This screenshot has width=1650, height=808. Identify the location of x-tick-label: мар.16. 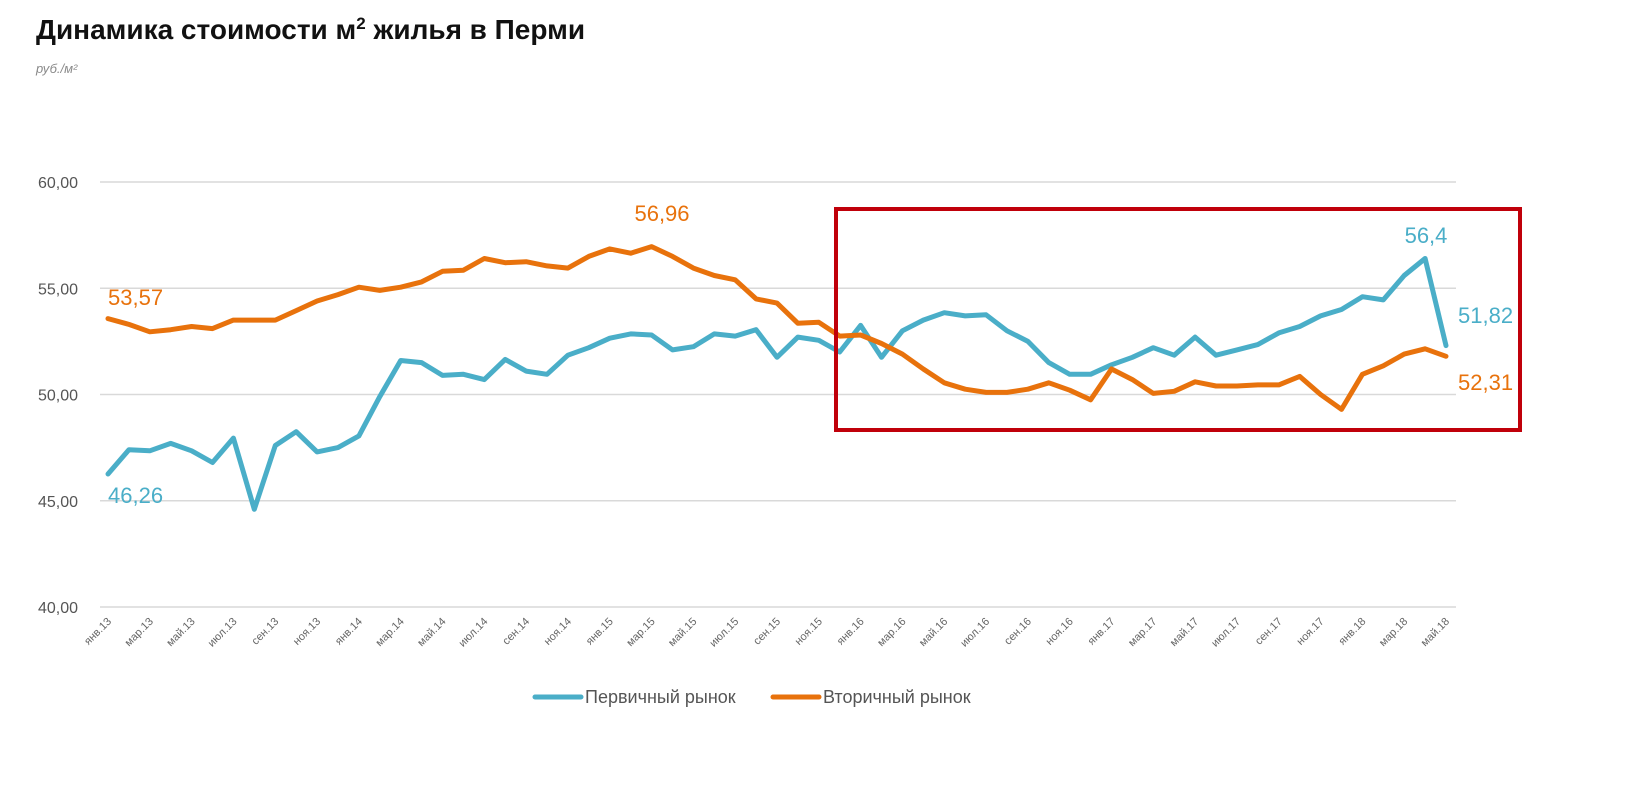
(891, 632).